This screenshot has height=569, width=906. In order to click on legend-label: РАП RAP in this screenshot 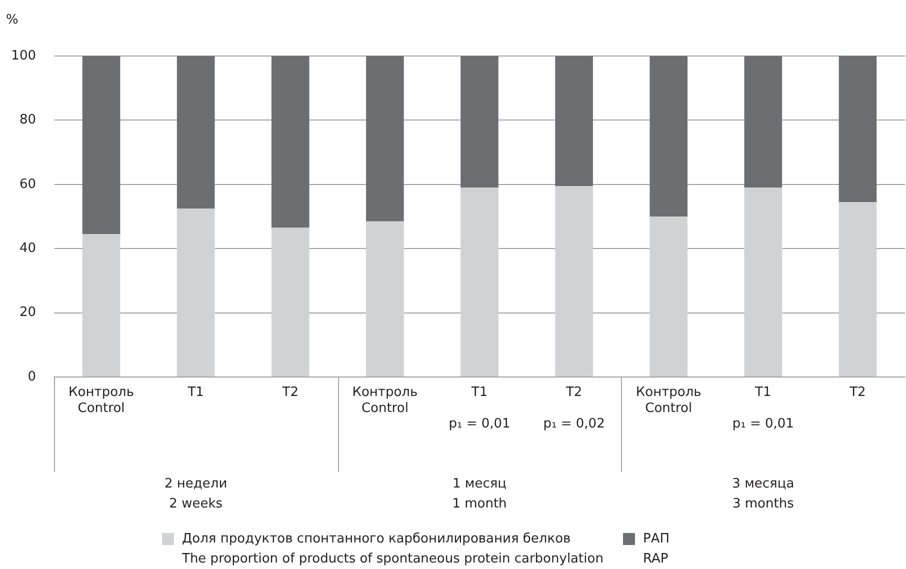, I will do `click(656, 548)`.